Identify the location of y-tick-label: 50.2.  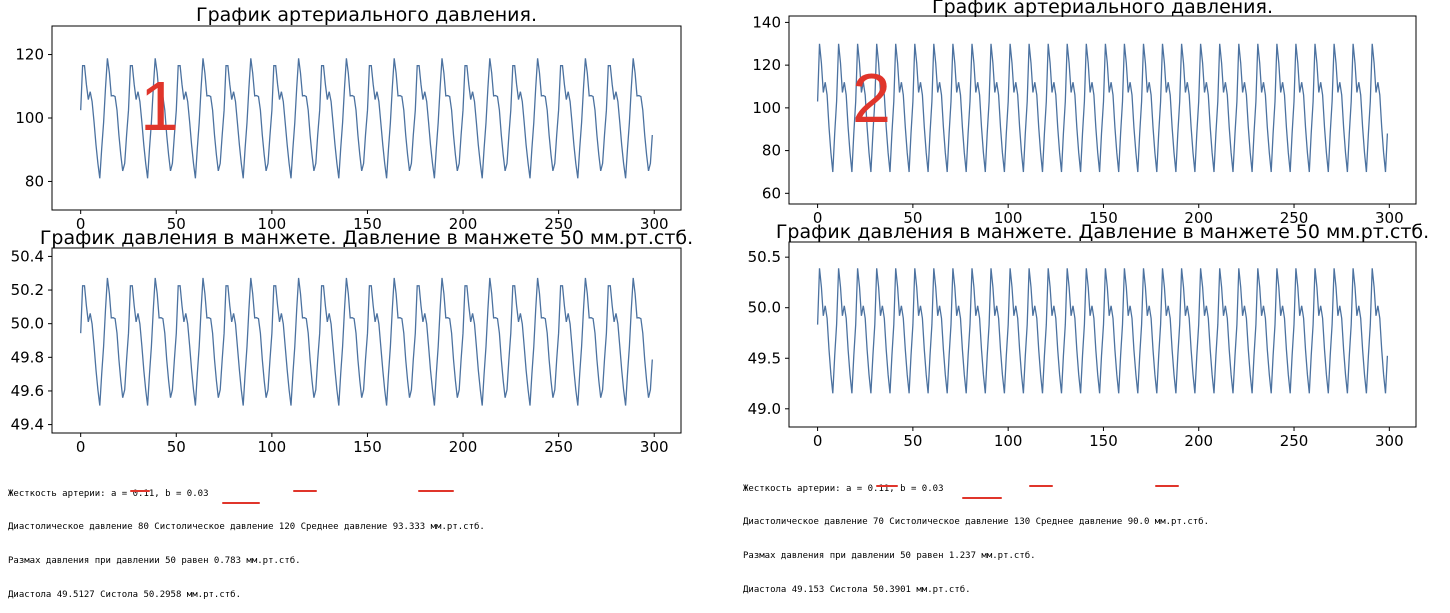
(27, 290).